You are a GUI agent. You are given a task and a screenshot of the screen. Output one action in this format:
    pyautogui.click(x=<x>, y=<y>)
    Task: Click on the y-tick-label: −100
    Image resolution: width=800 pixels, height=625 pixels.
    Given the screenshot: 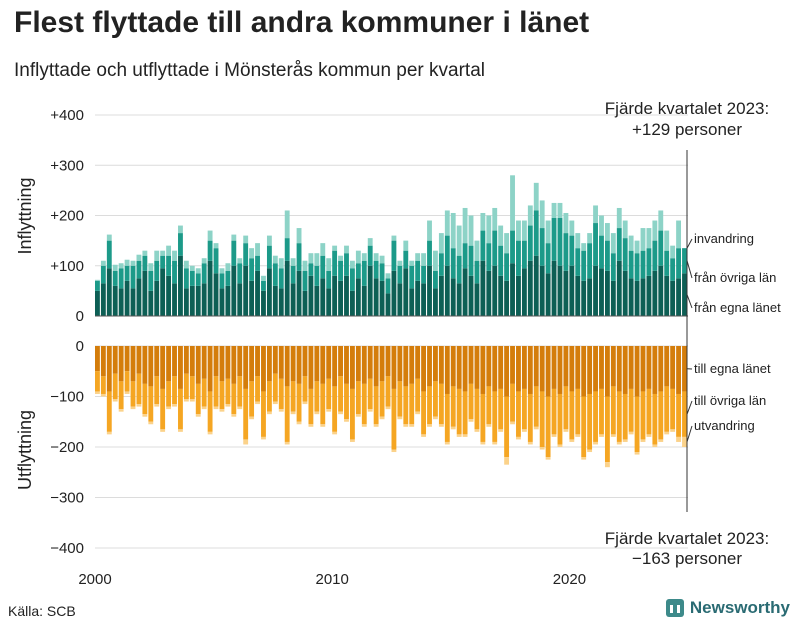 What is the action you would take?
    pyautogui.click(x=67, y=397)
    